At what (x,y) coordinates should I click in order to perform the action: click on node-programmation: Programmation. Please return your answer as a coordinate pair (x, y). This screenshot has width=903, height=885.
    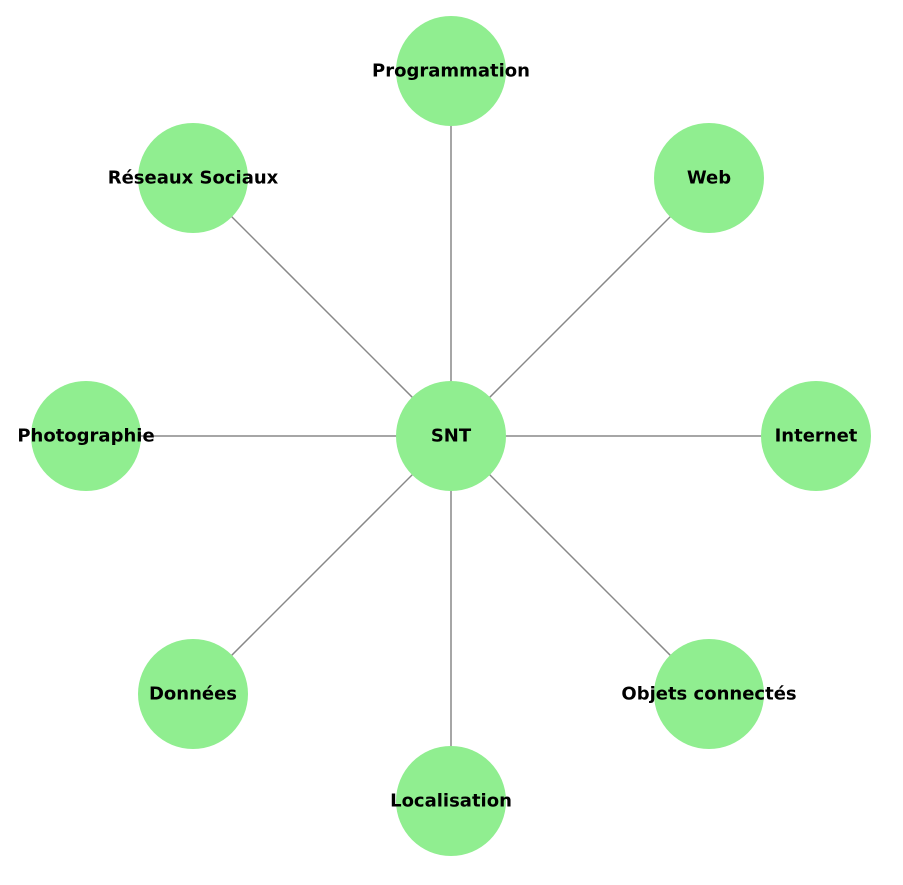
    Looking at the image, I should click on (451, 71).